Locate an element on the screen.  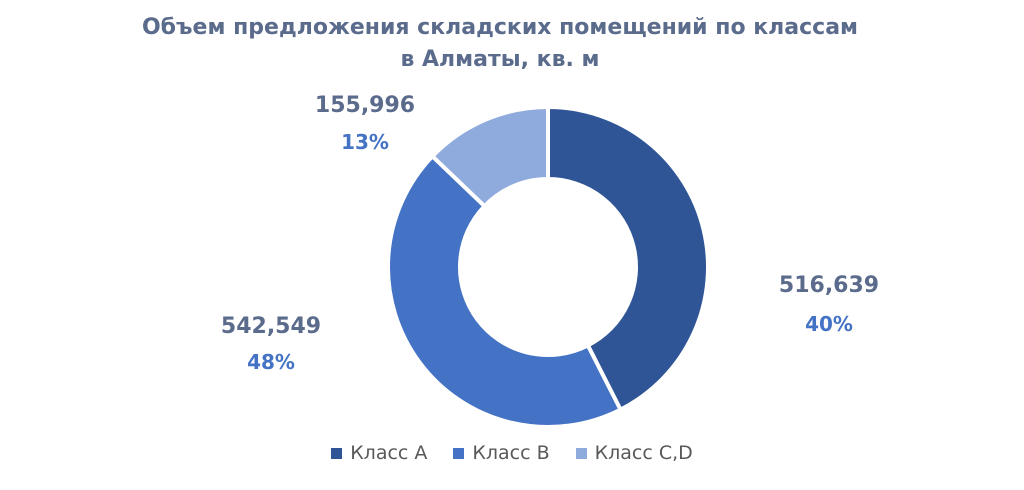
data-label-value-class-cd: 155,996 is located at coordinates (365, 105).